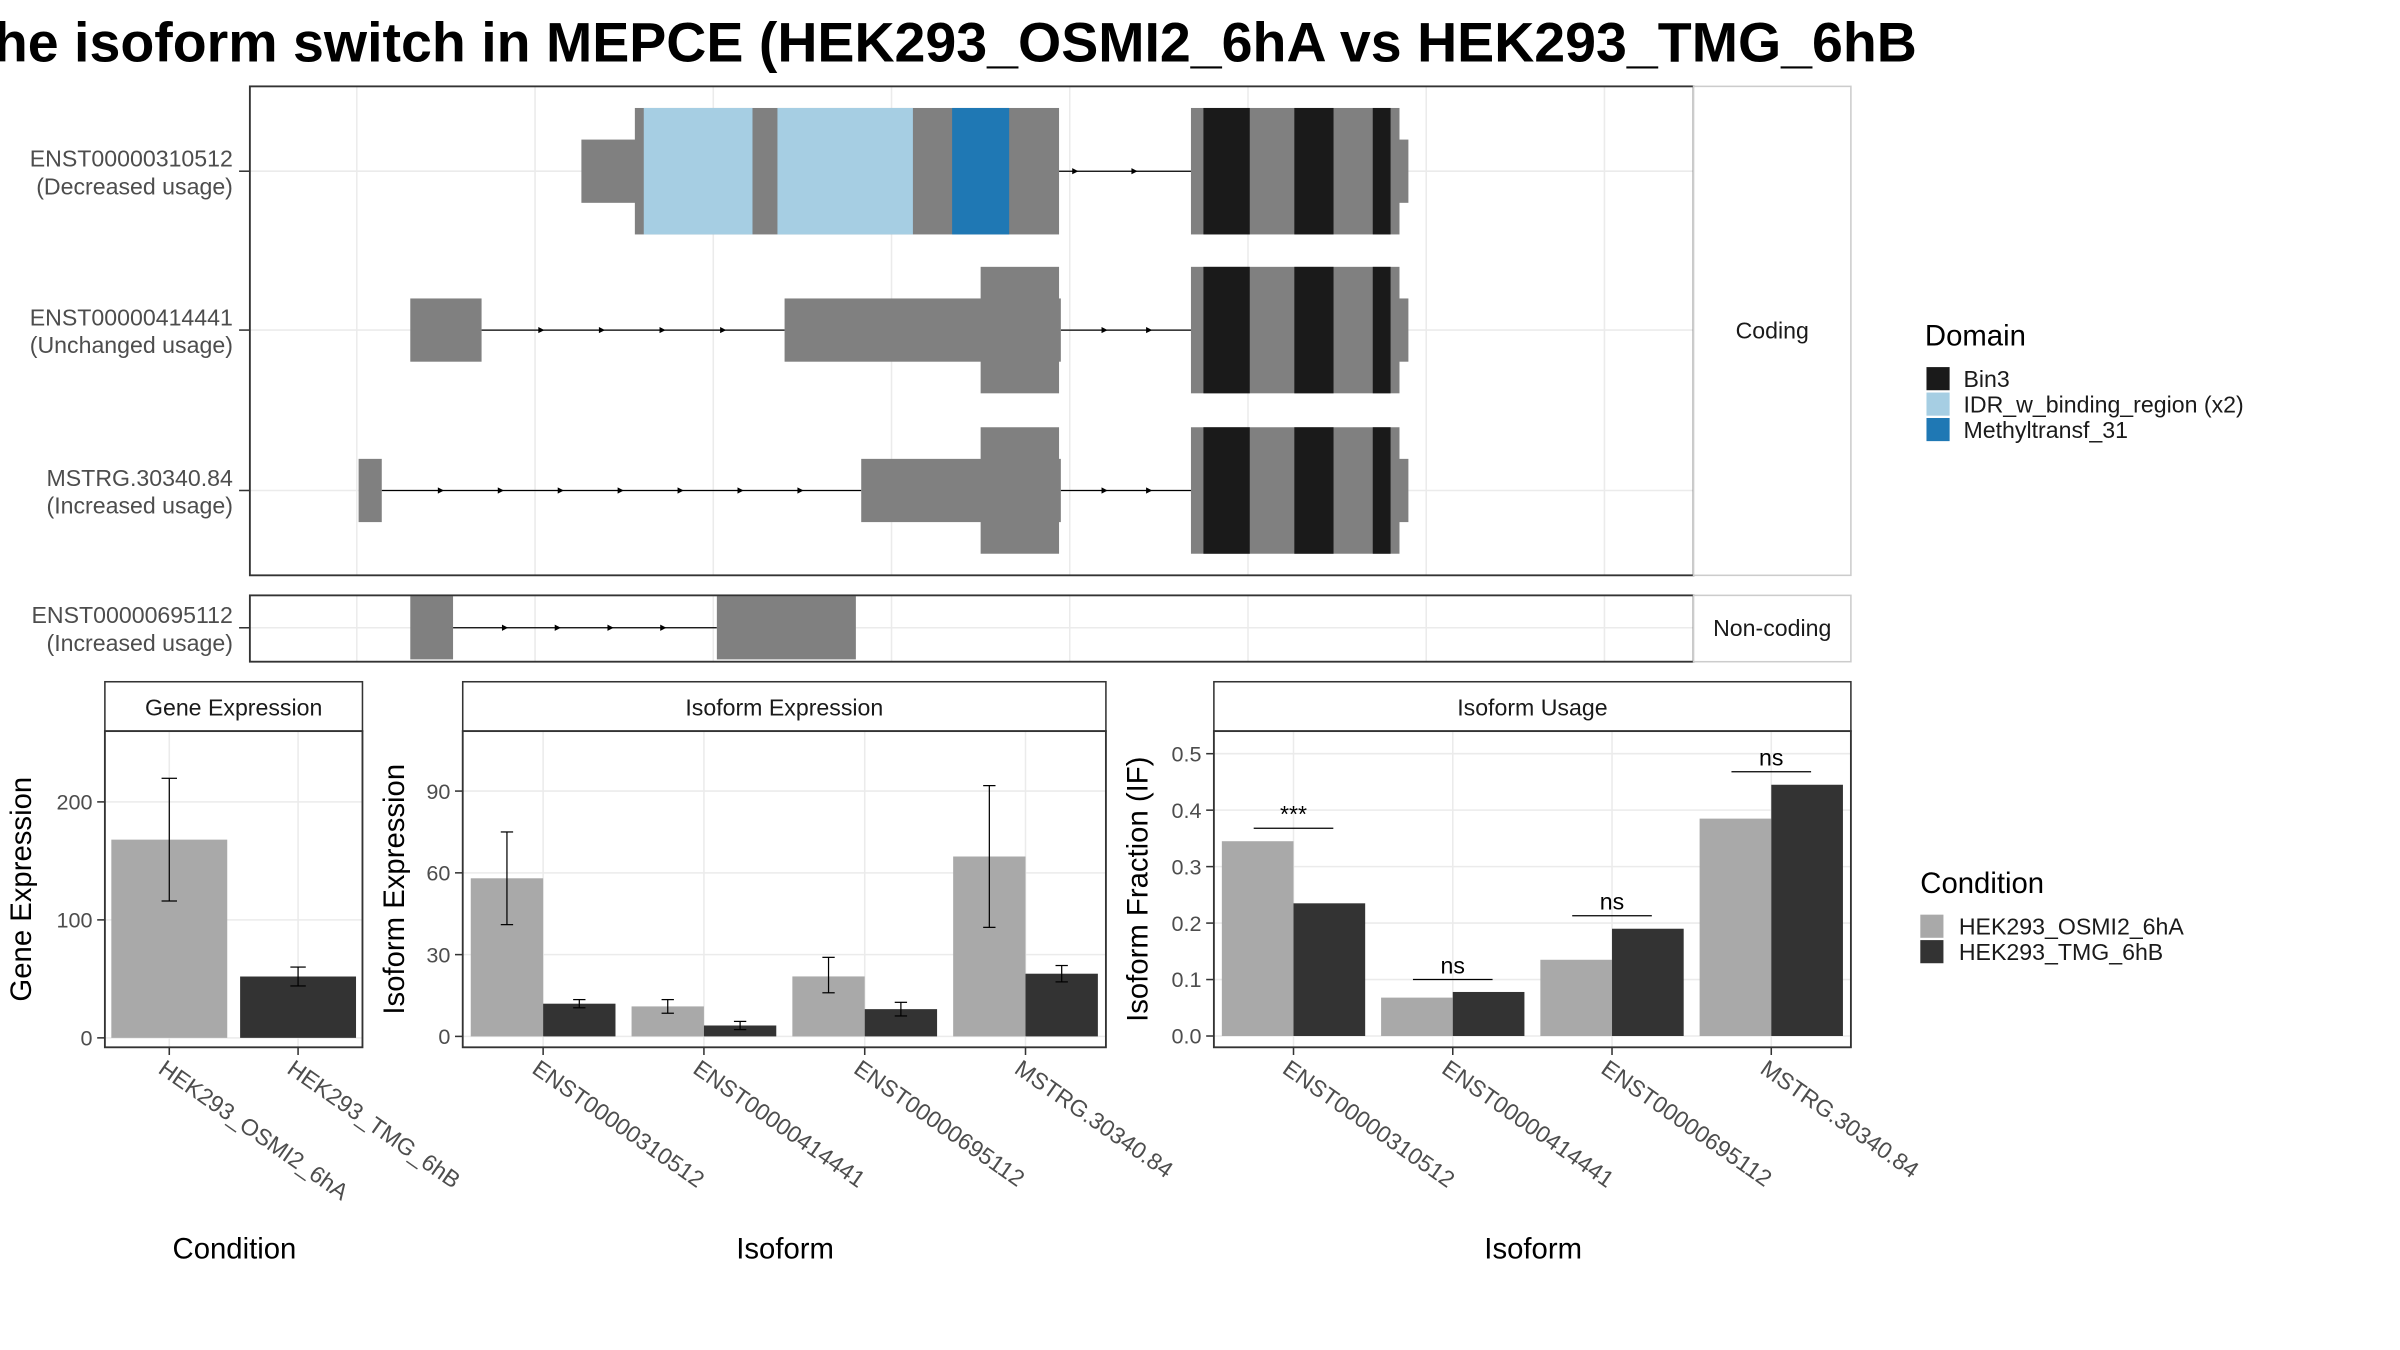 The height and width of the screenshot is (1350, 2400). I want to click on panel-title: Isoform Expression, so click(784, 708).